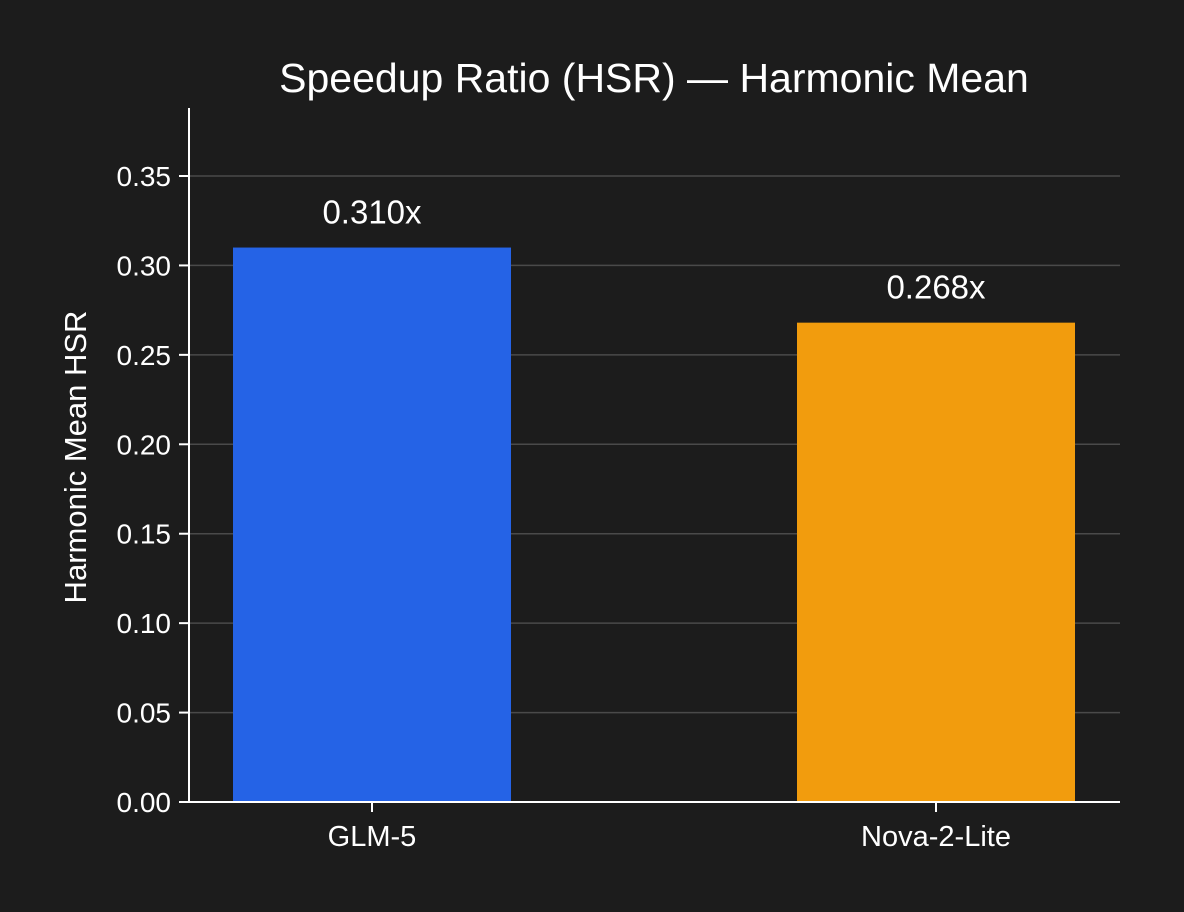 The width and height of the screenshot is (1184, 912). Describe the element at coordinates (144, 355) in the screenshot. I see `y-tick-label: 0.25` at that location.